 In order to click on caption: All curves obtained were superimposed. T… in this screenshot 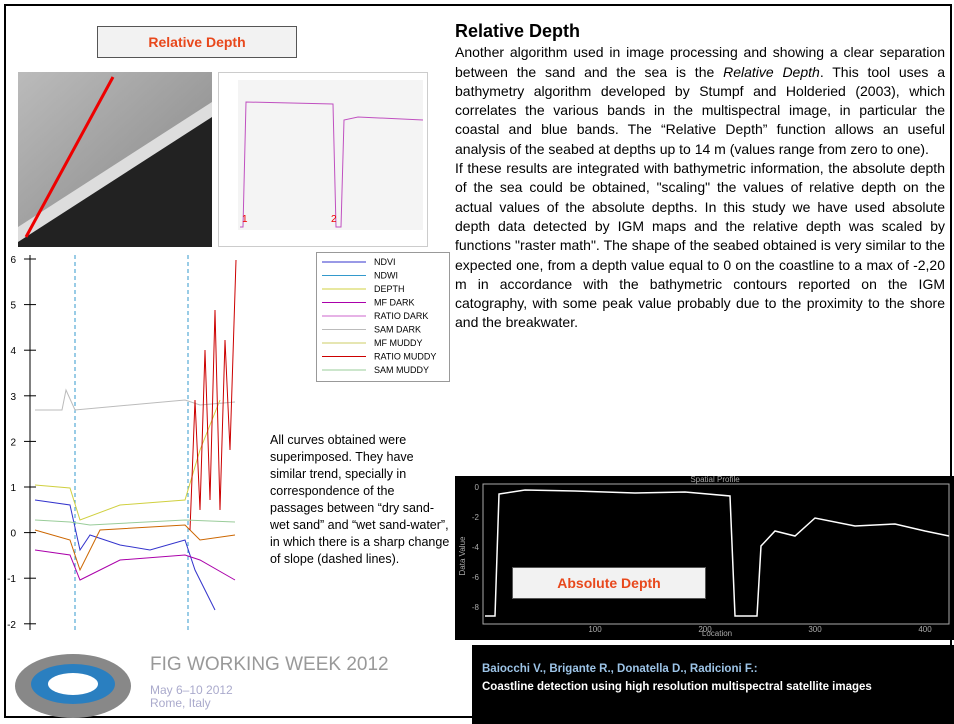, I will do `click(360, 499)`.